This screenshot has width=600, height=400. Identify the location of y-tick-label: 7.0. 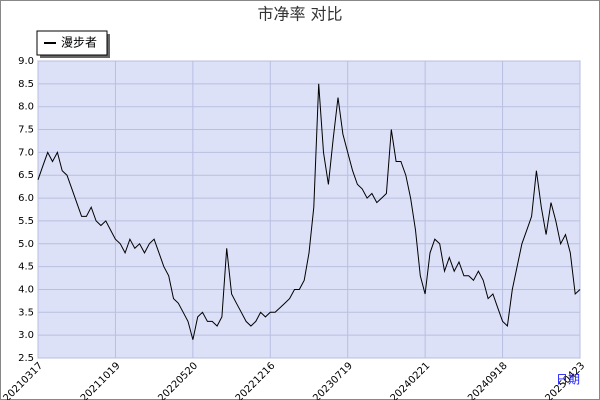
(26, 152).